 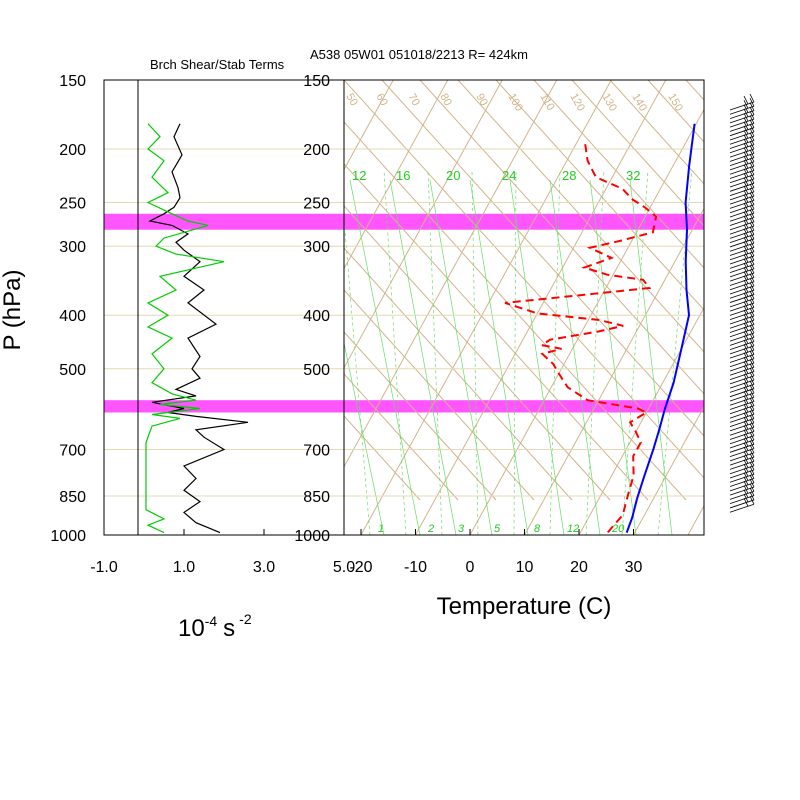 I want to click on left-panel-series, so click(x=197, y=328).